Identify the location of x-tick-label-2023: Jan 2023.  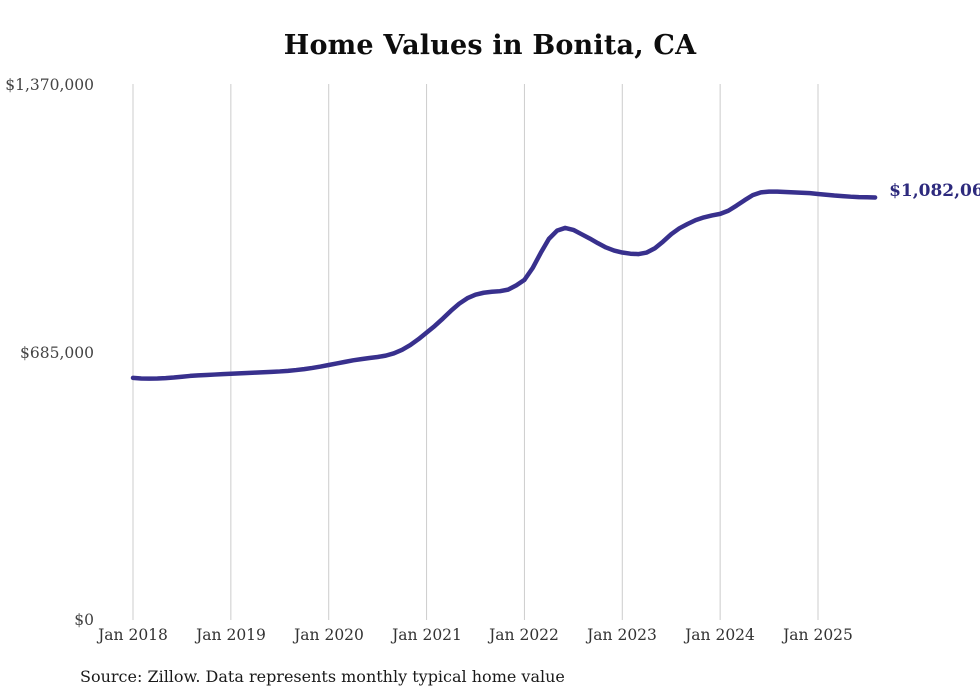
(622, 635).